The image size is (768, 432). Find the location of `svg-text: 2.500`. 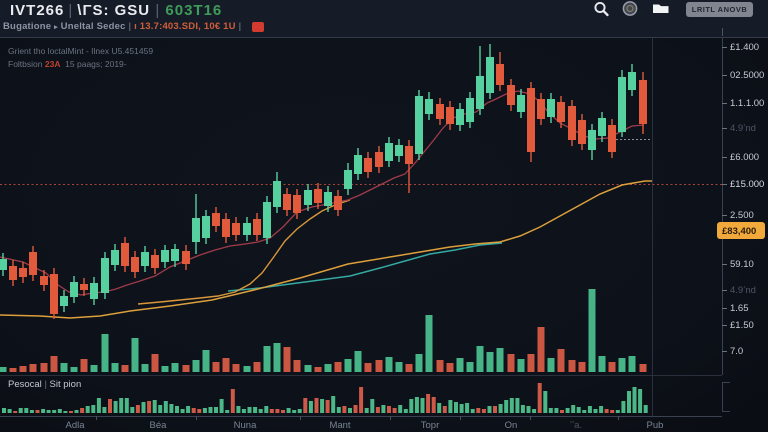

svg-text: 2.500 is located at coordinates (742, 215).